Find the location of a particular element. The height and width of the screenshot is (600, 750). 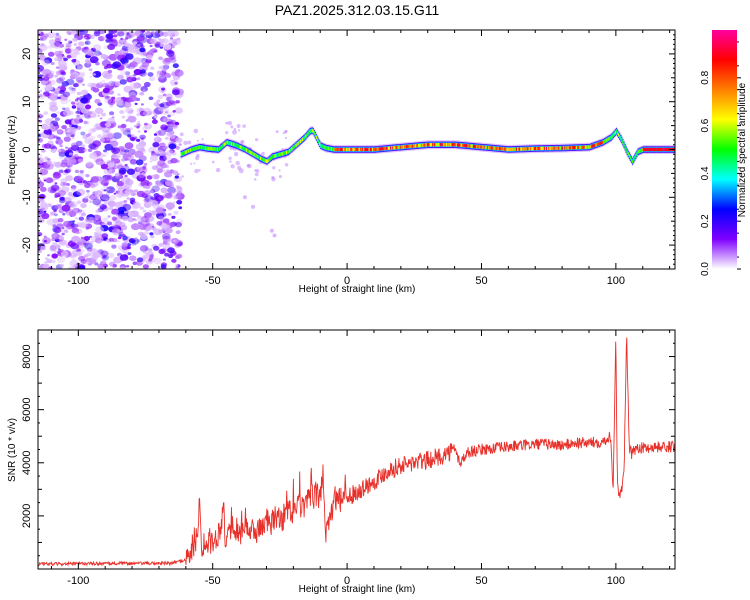

colorbar-ramp is located at coordinates (724, 149).